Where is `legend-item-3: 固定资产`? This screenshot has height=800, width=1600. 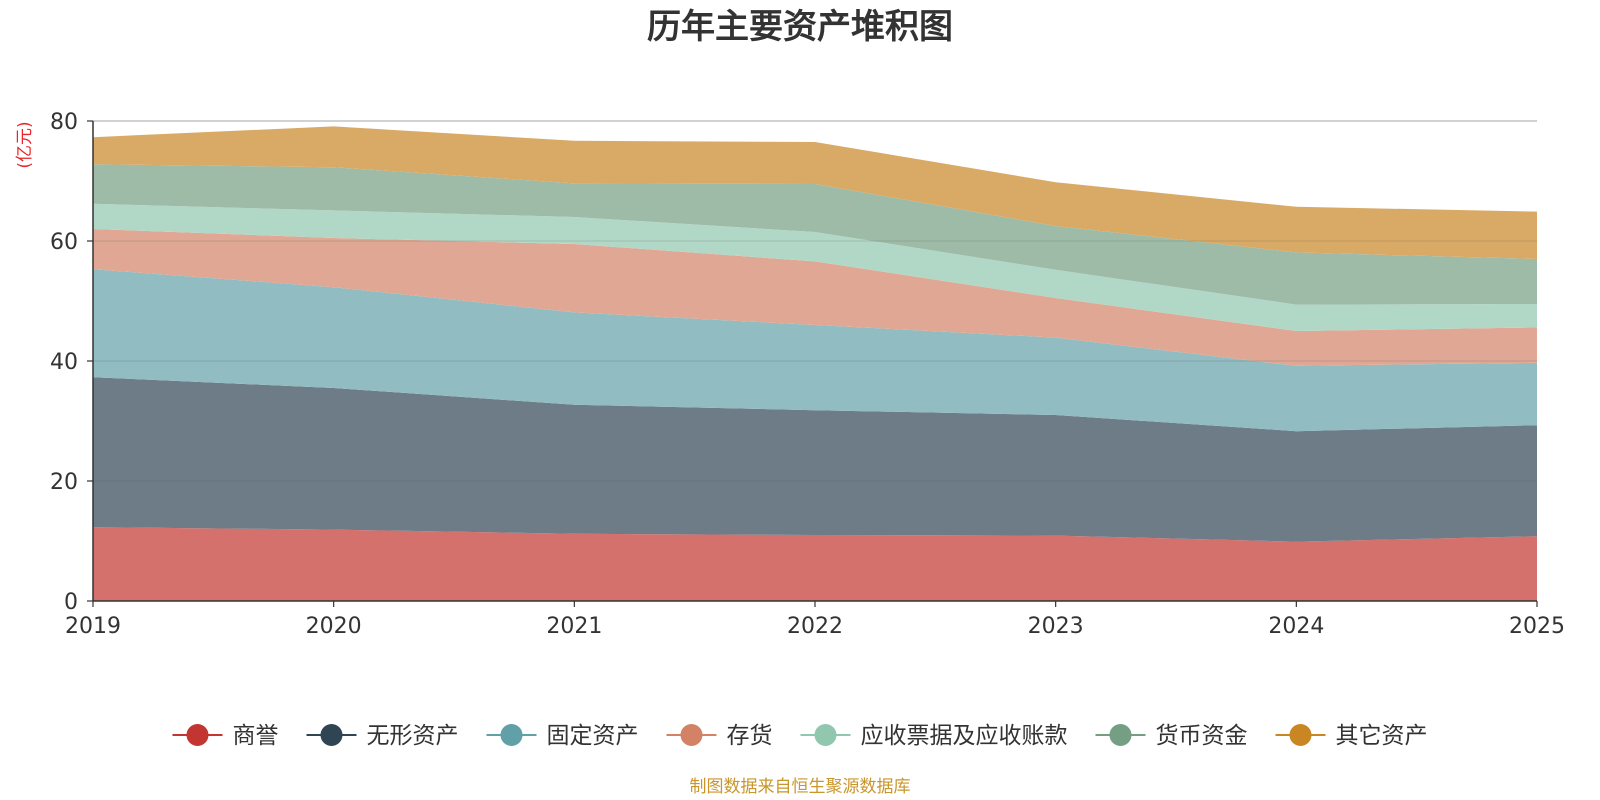
legend-item-3: 固定资产 is located at coordinates (562, 736).